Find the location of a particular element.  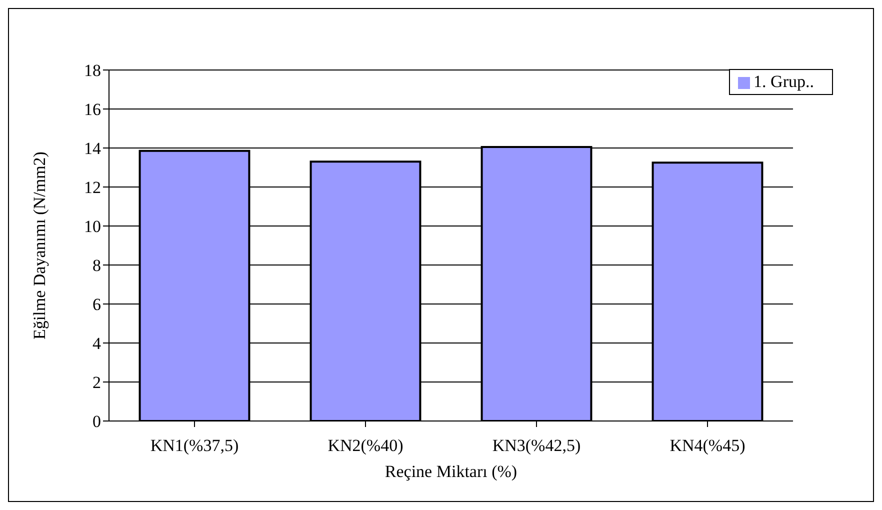

y-tick-label: 18 is located at coordinates (92, 70).